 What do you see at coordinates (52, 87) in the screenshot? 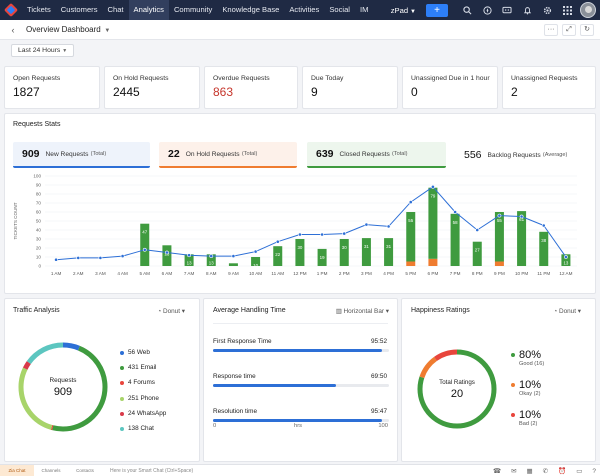
I see `kpi-open-requests: Open Requests 1827` at bounding box center [52, 87].